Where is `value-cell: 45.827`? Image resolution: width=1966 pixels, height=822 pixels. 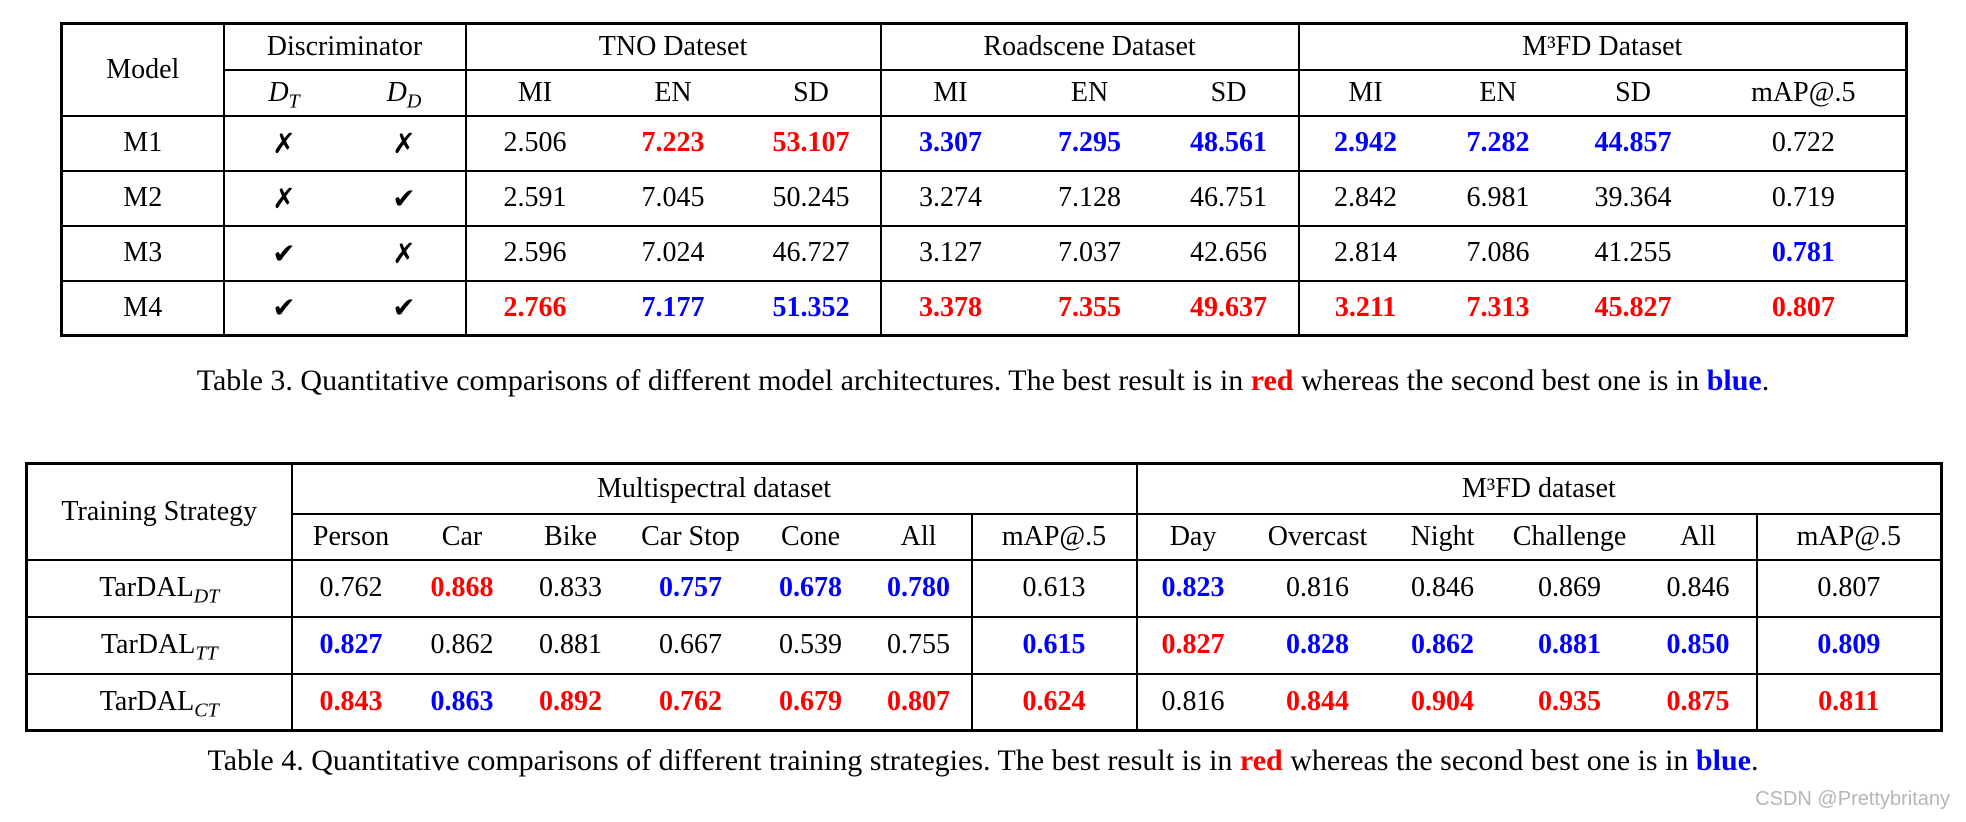 value-cell: 45.827 is located at coordinates (1633, 308).